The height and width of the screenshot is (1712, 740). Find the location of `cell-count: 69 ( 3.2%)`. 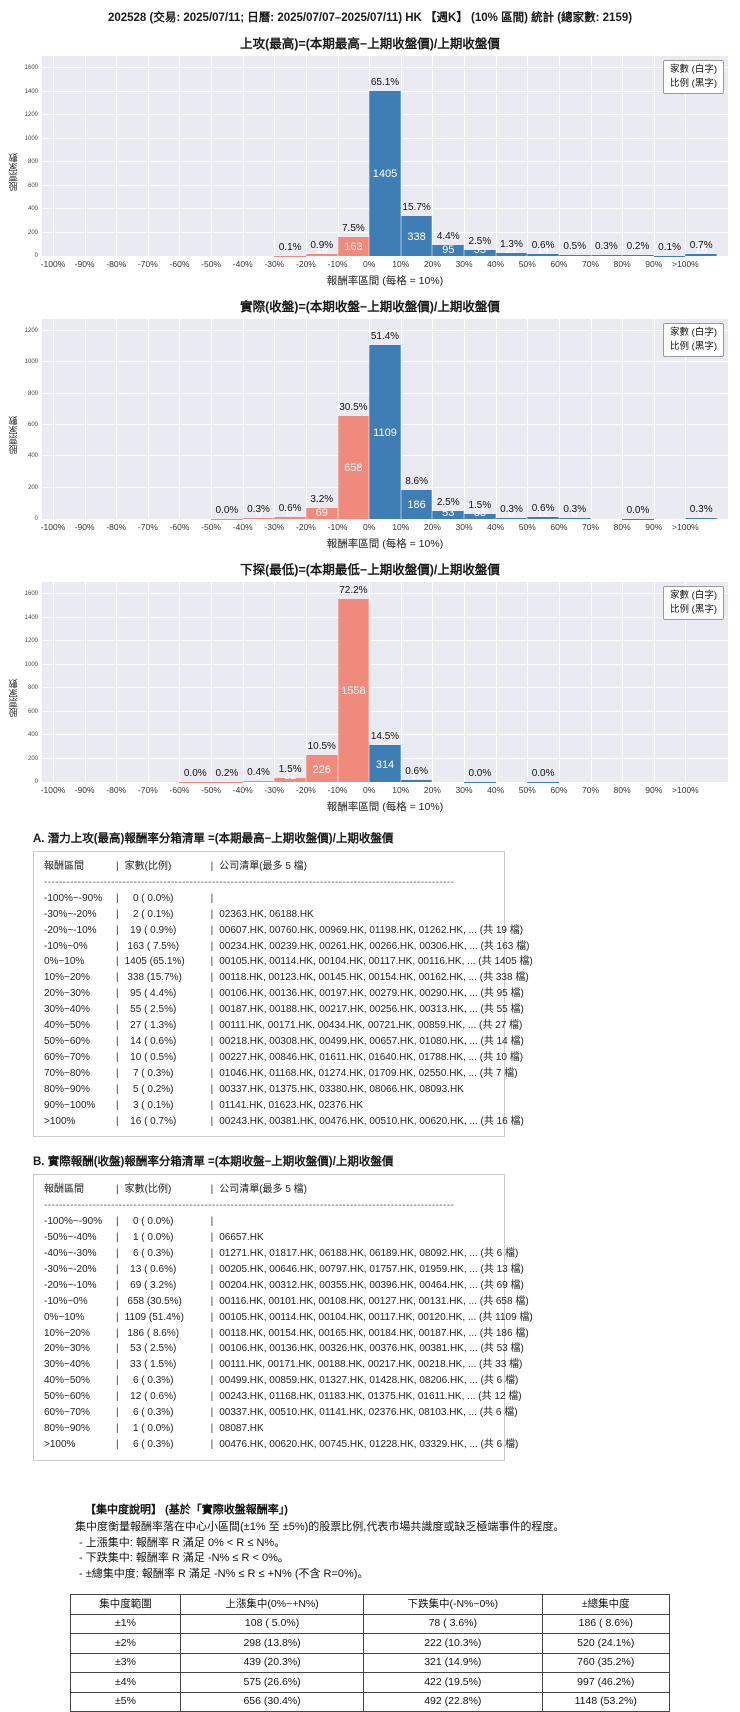

cell-count: 69 ( 3.2%) is located at coordinates (168, 1286).